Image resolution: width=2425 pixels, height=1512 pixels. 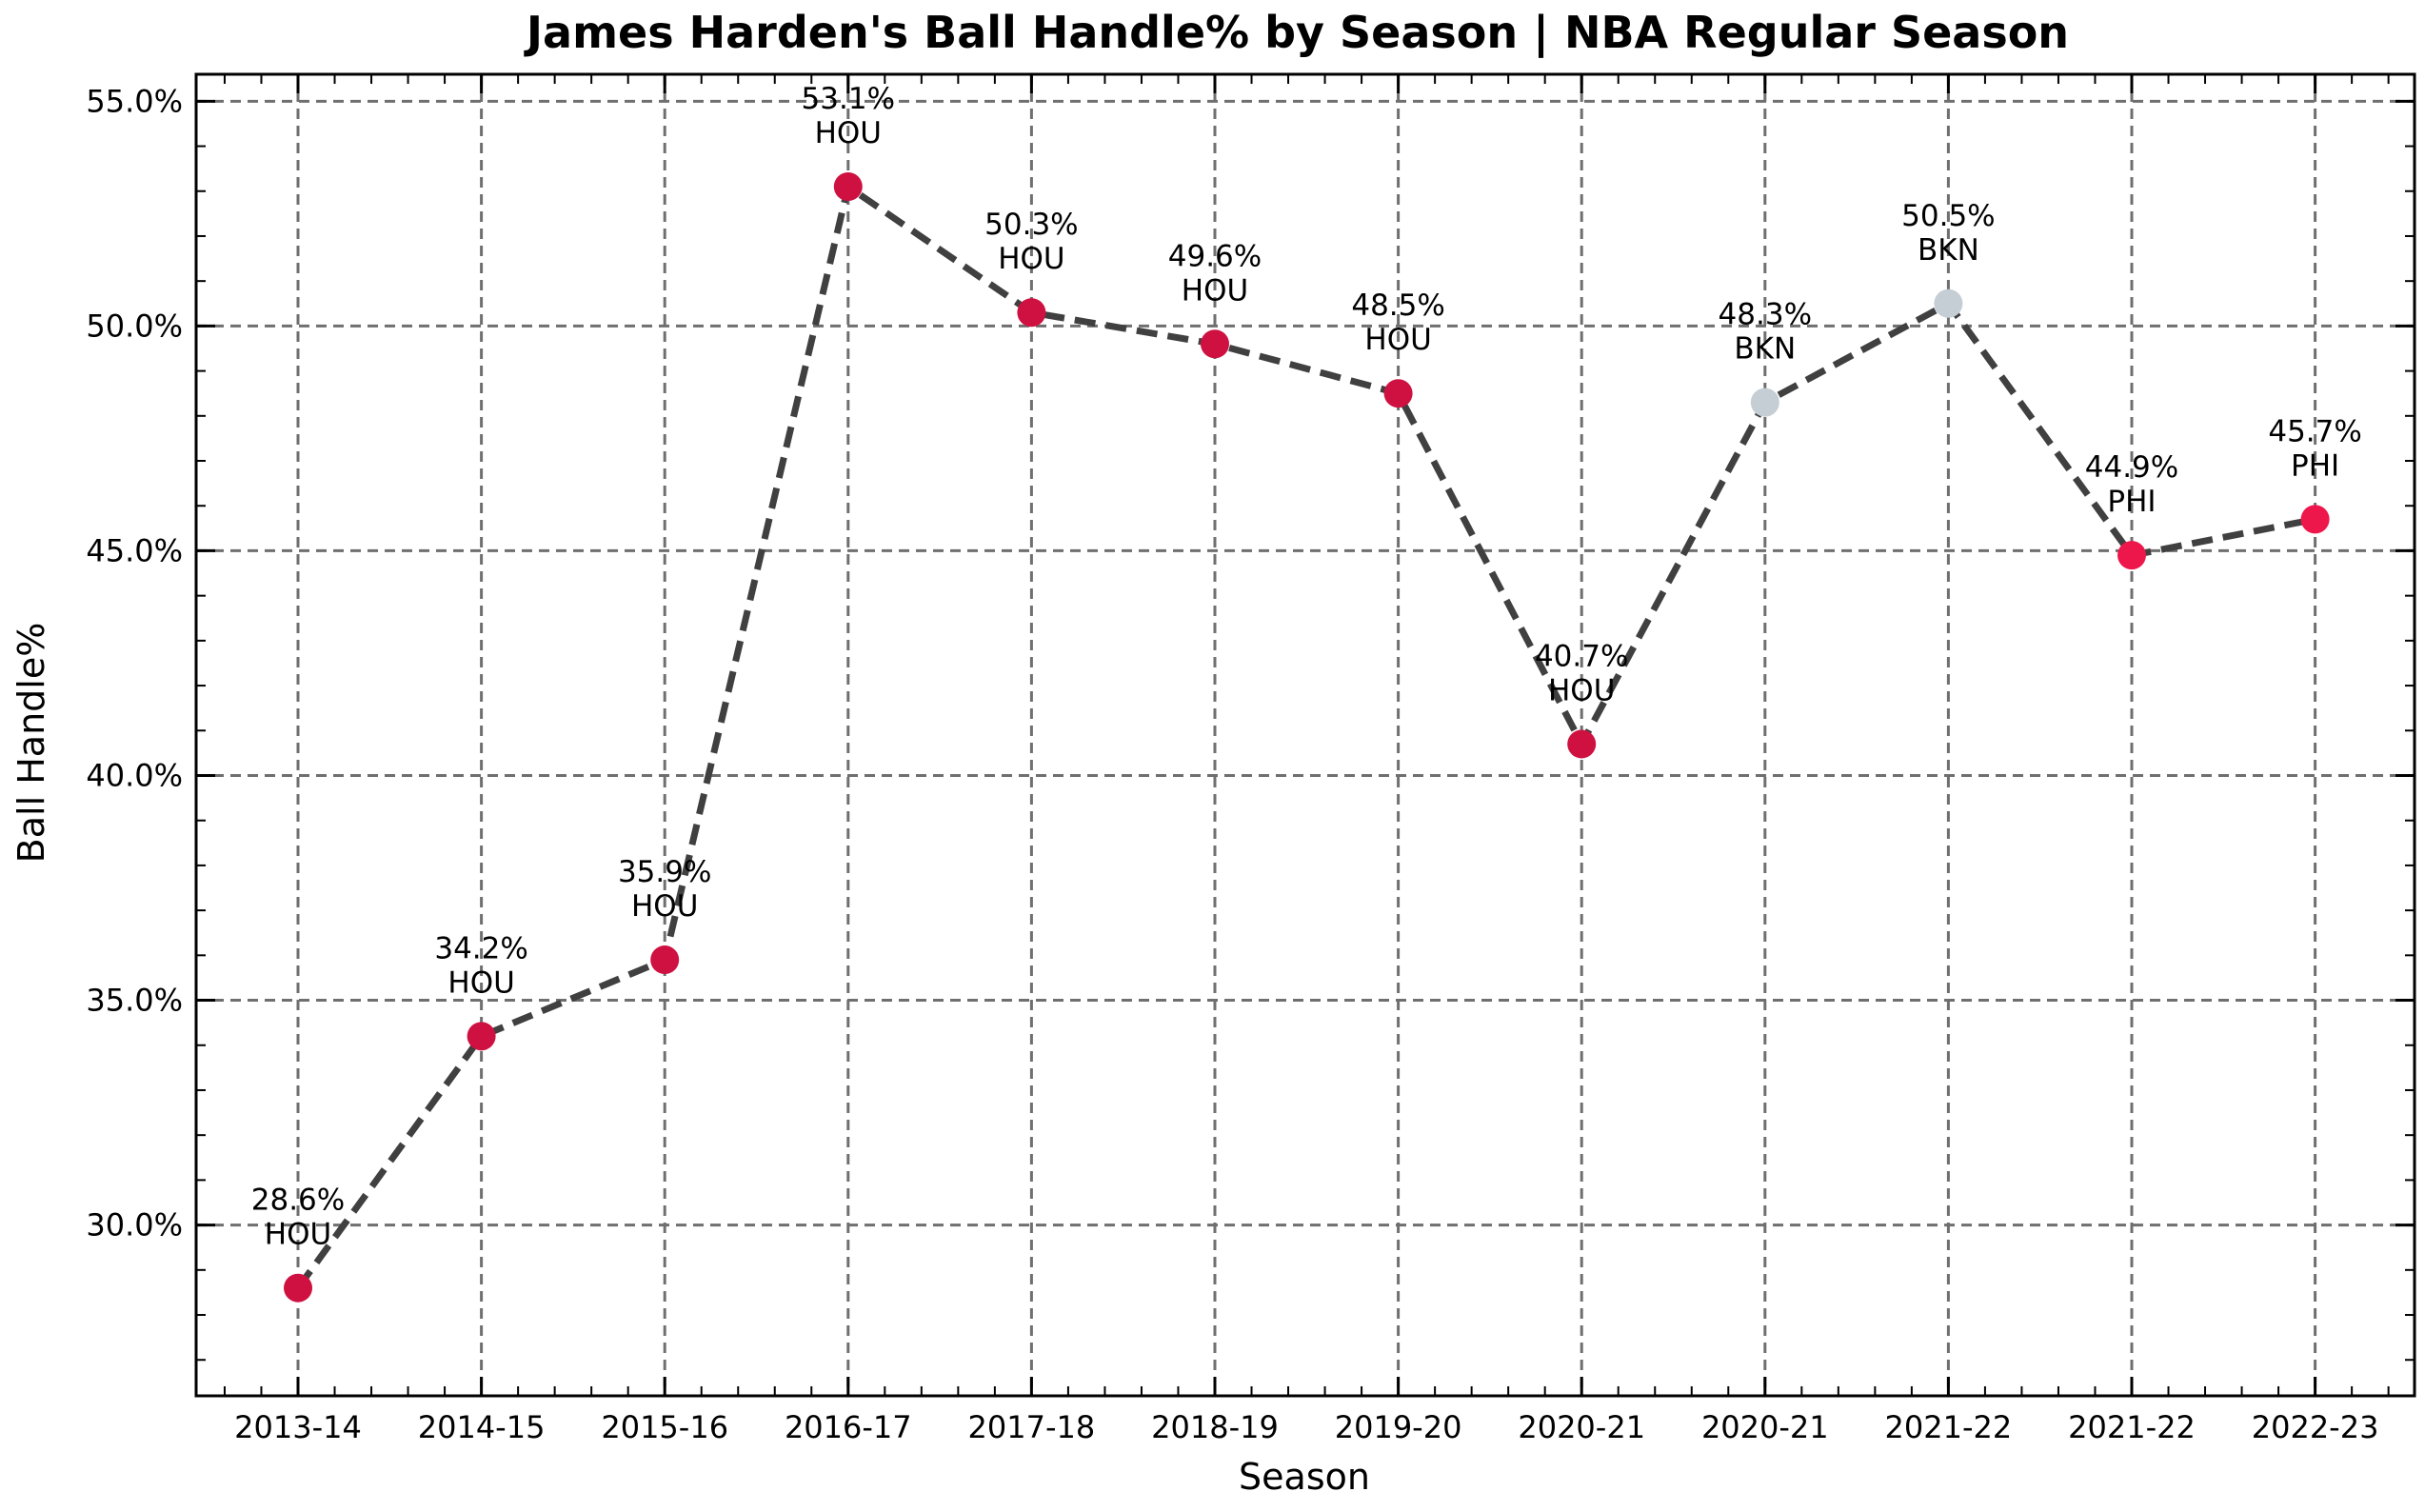 What do you see at coordinates (298, 1427) in the screenshot?
I see `x-tick-label: 2013-14` at bounding box center [298, 1427].